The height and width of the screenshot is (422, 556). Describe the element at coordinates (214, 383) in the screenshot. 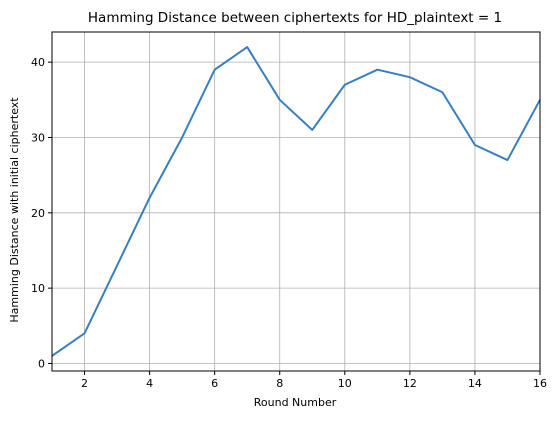

I see `x-tick-label: 6` at that location.